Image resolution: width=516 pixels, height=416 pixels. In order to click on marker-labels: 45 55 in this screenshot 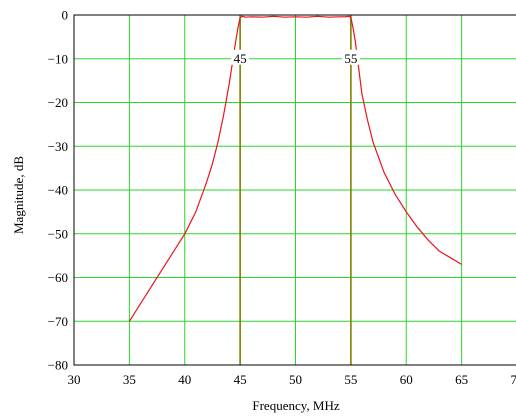, I will do `click(295, 57)`.